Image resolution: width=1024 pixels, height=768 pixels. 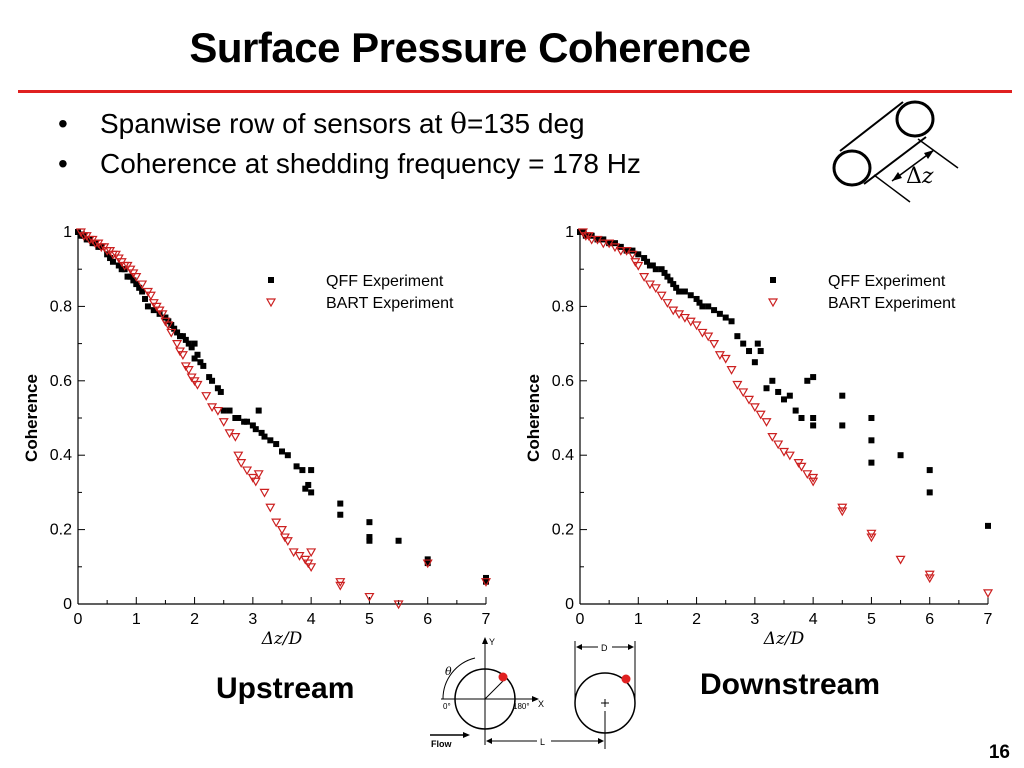 What do you see at coordinates (938, 153) in the screenshot?
I see `dim-extension-line` at bounding box center [938, 153].